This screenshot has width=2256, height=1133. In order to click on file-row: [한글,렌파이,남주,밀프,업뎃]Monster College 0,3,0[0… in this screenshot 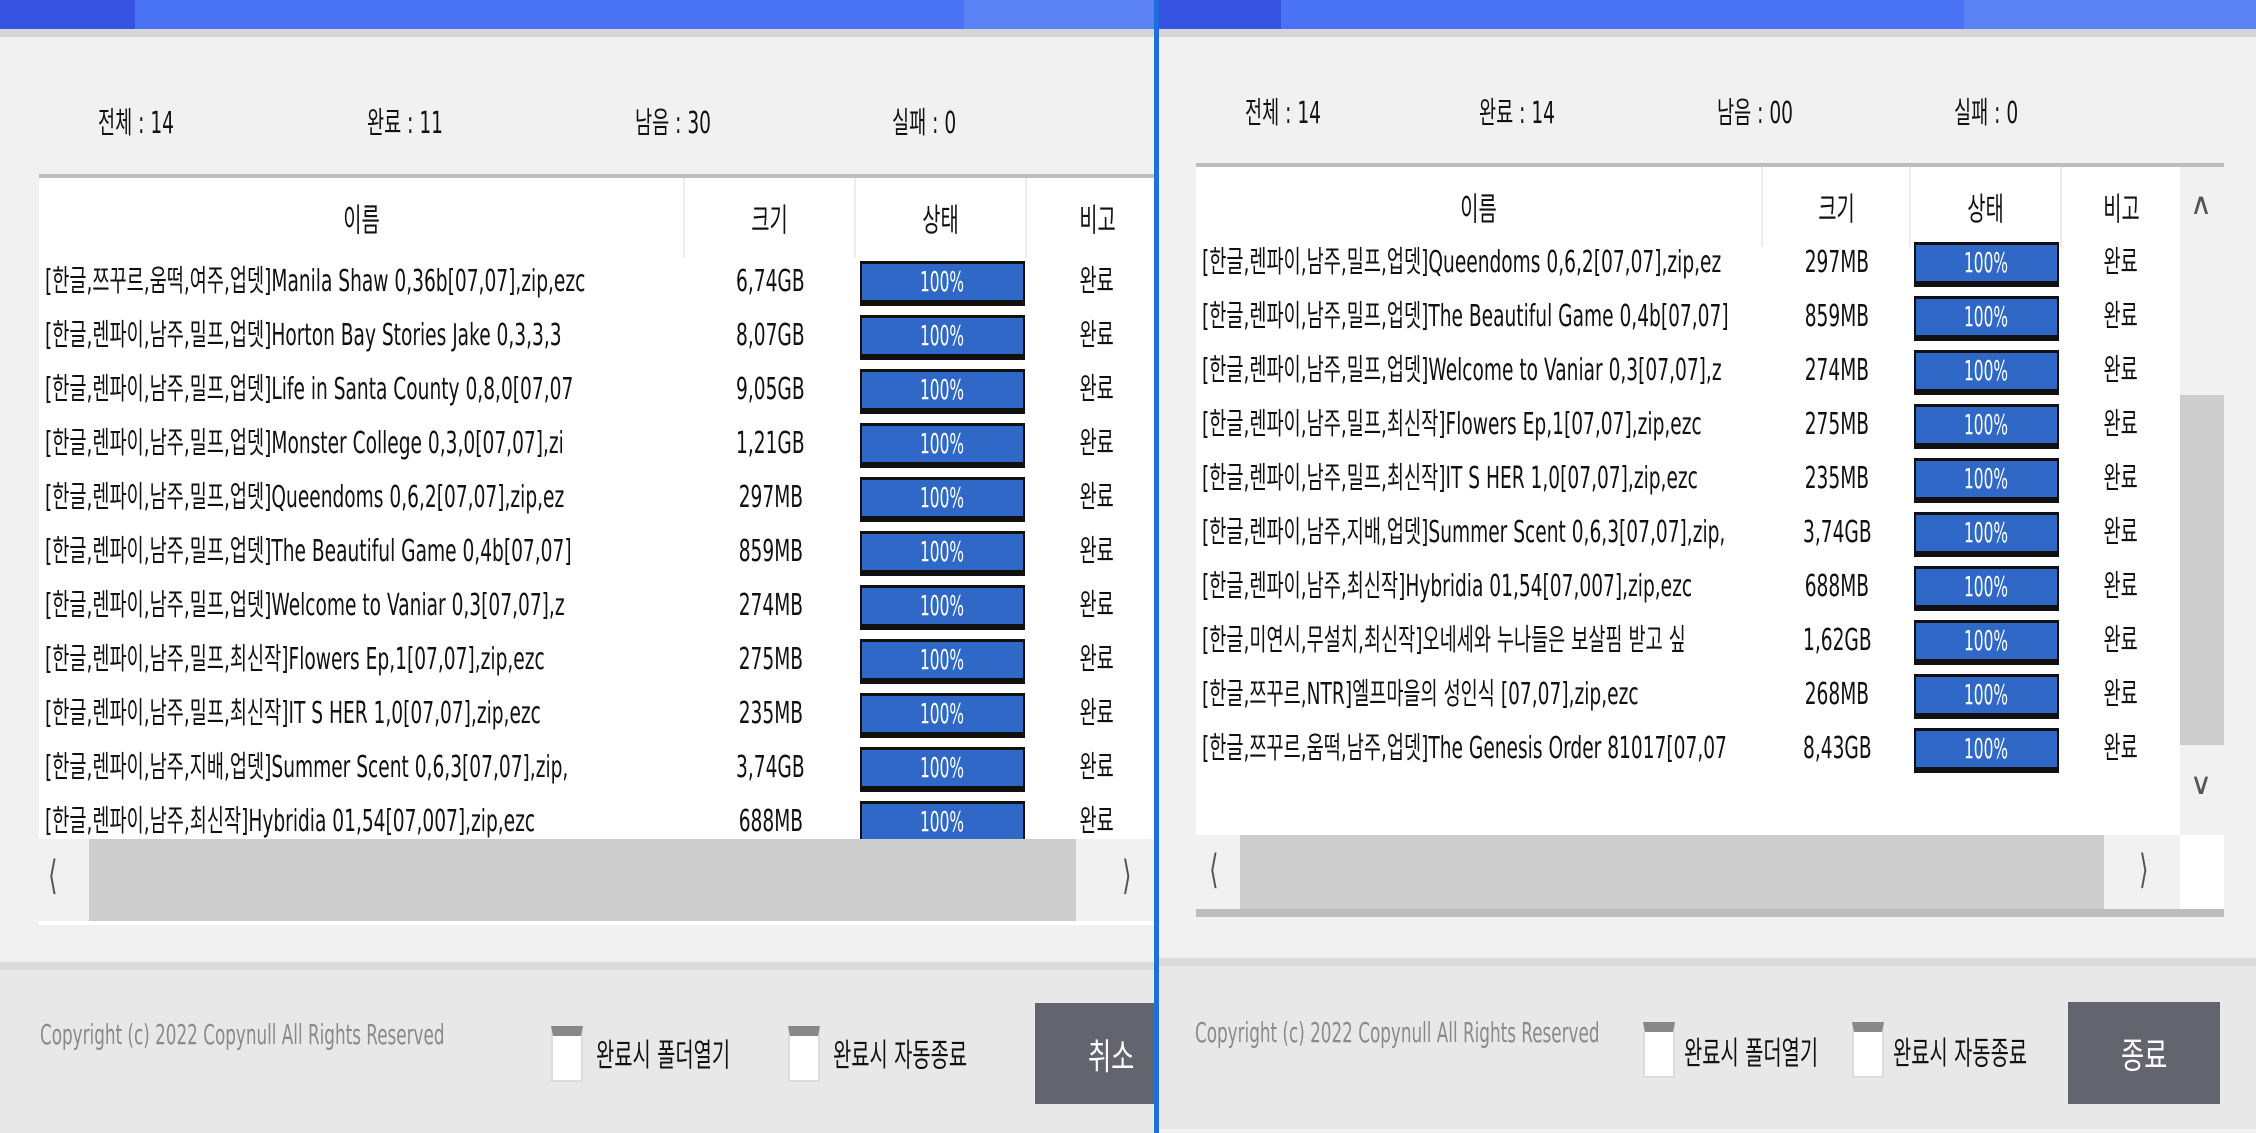, I will do `click(576, 446)`.